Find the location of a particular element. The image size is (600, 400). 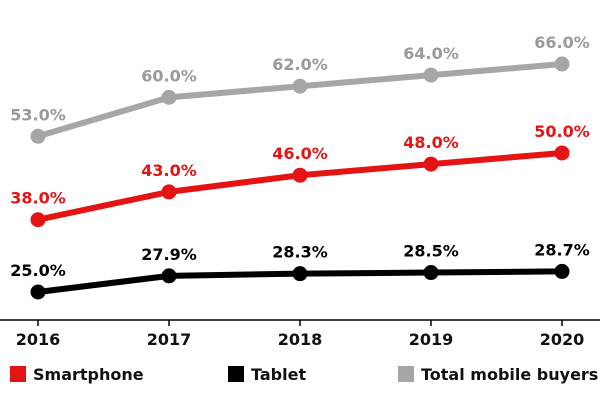

data-label-tablet-2016: 25.0% is located at coordinates (38, 270).